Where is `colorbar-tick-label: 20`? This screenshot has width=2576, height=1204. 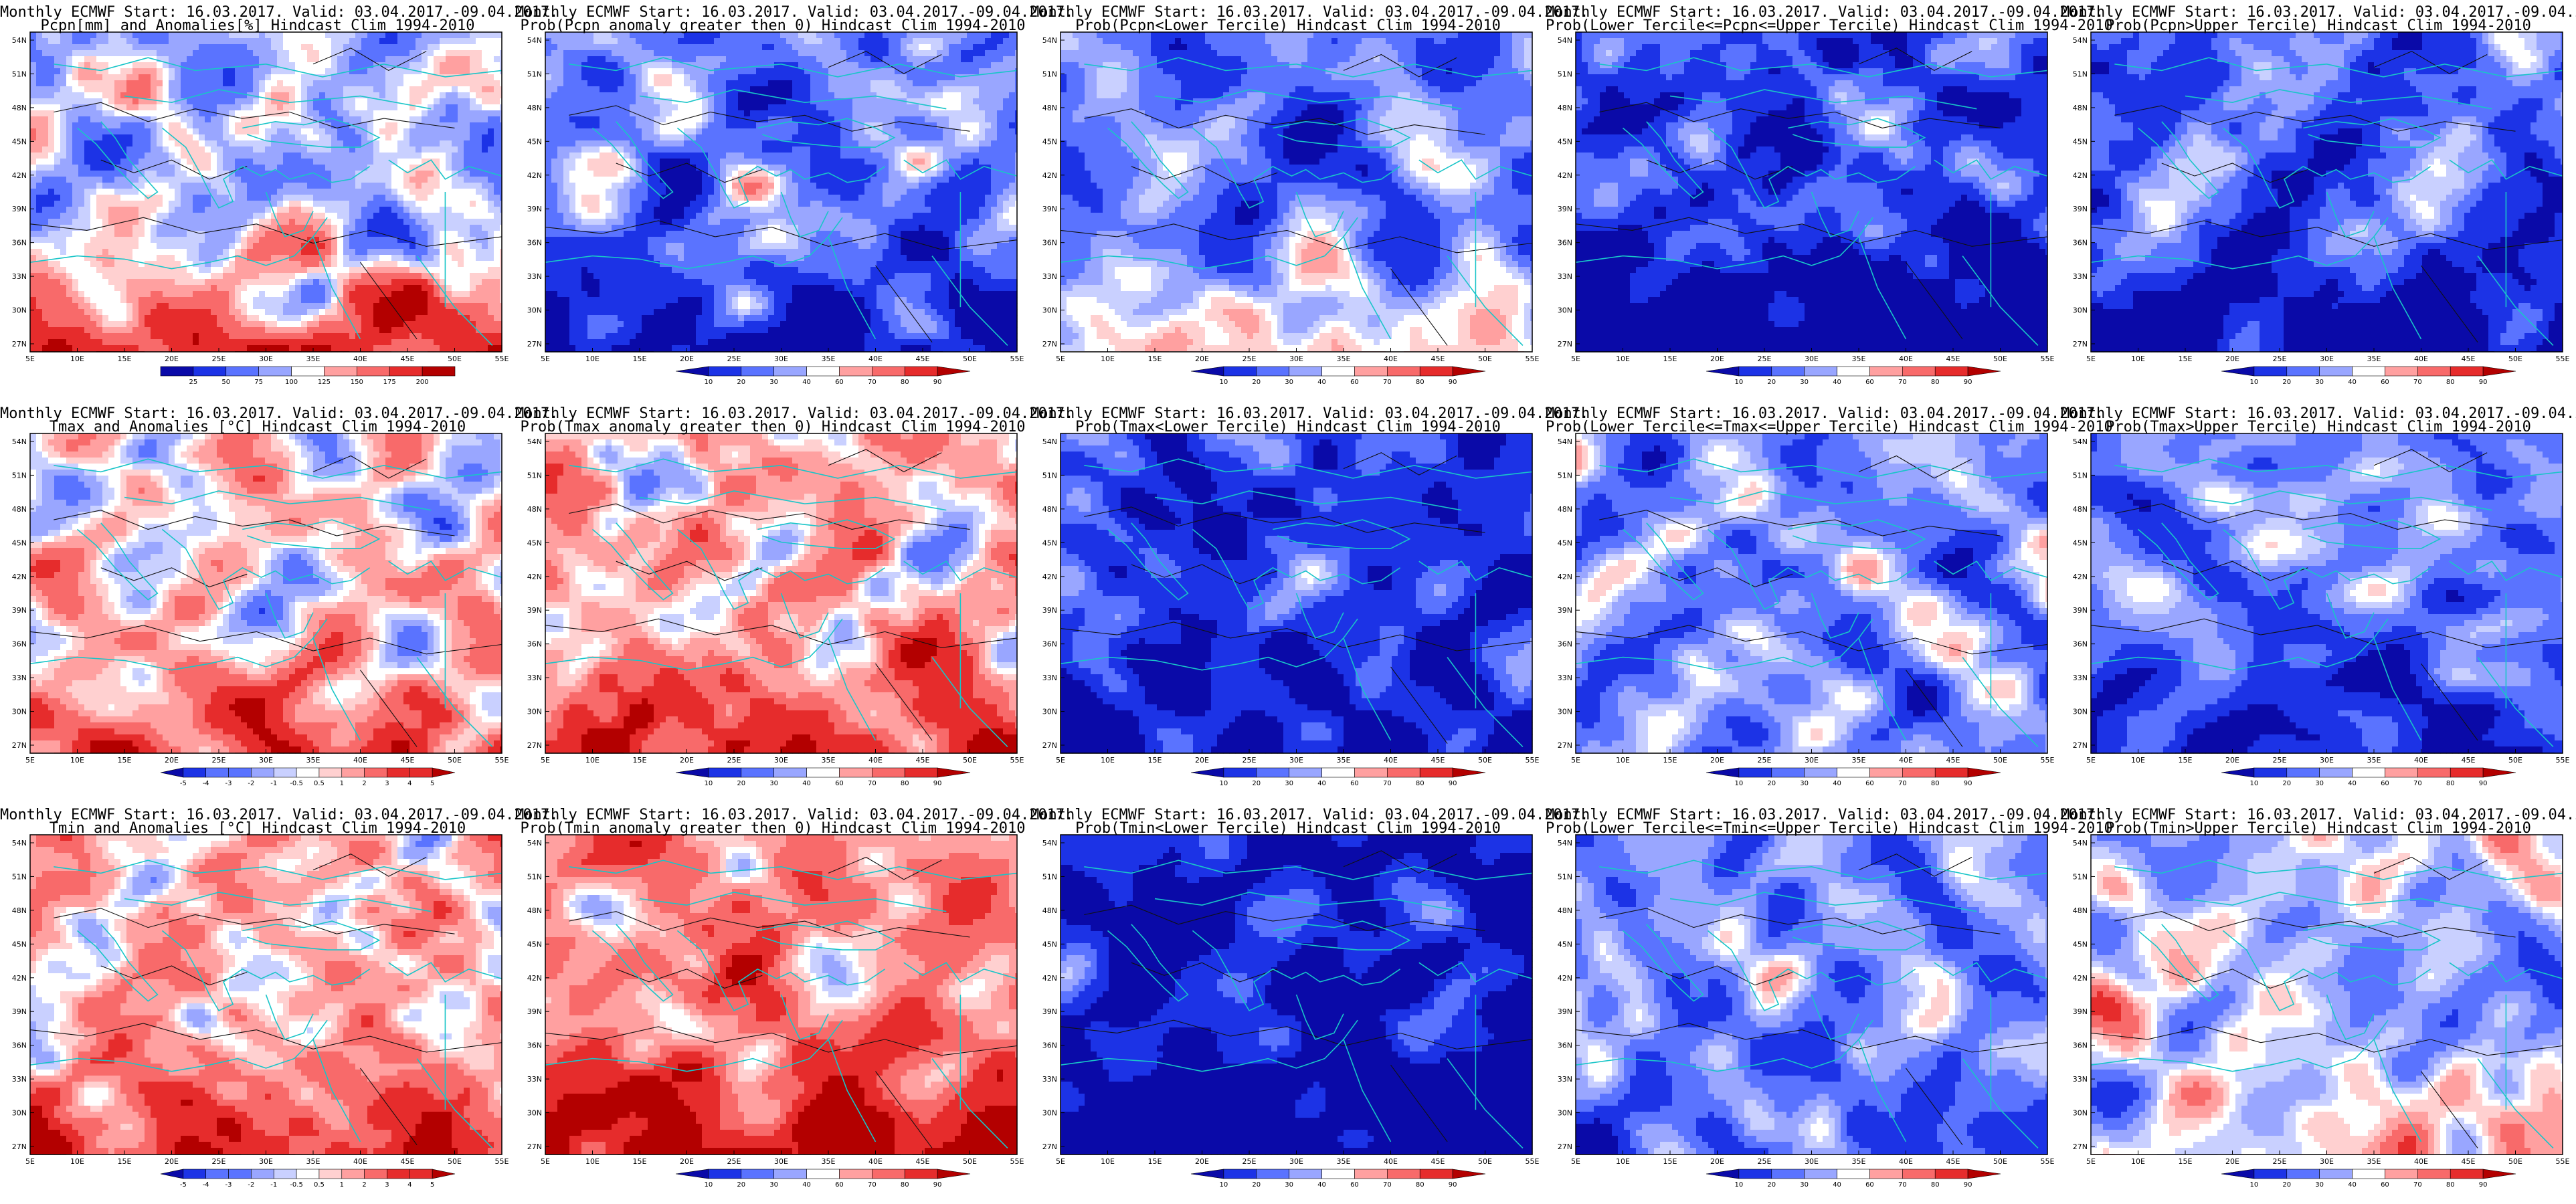 colorbar-tick-label: 20 is located at coordinates (741, 783).